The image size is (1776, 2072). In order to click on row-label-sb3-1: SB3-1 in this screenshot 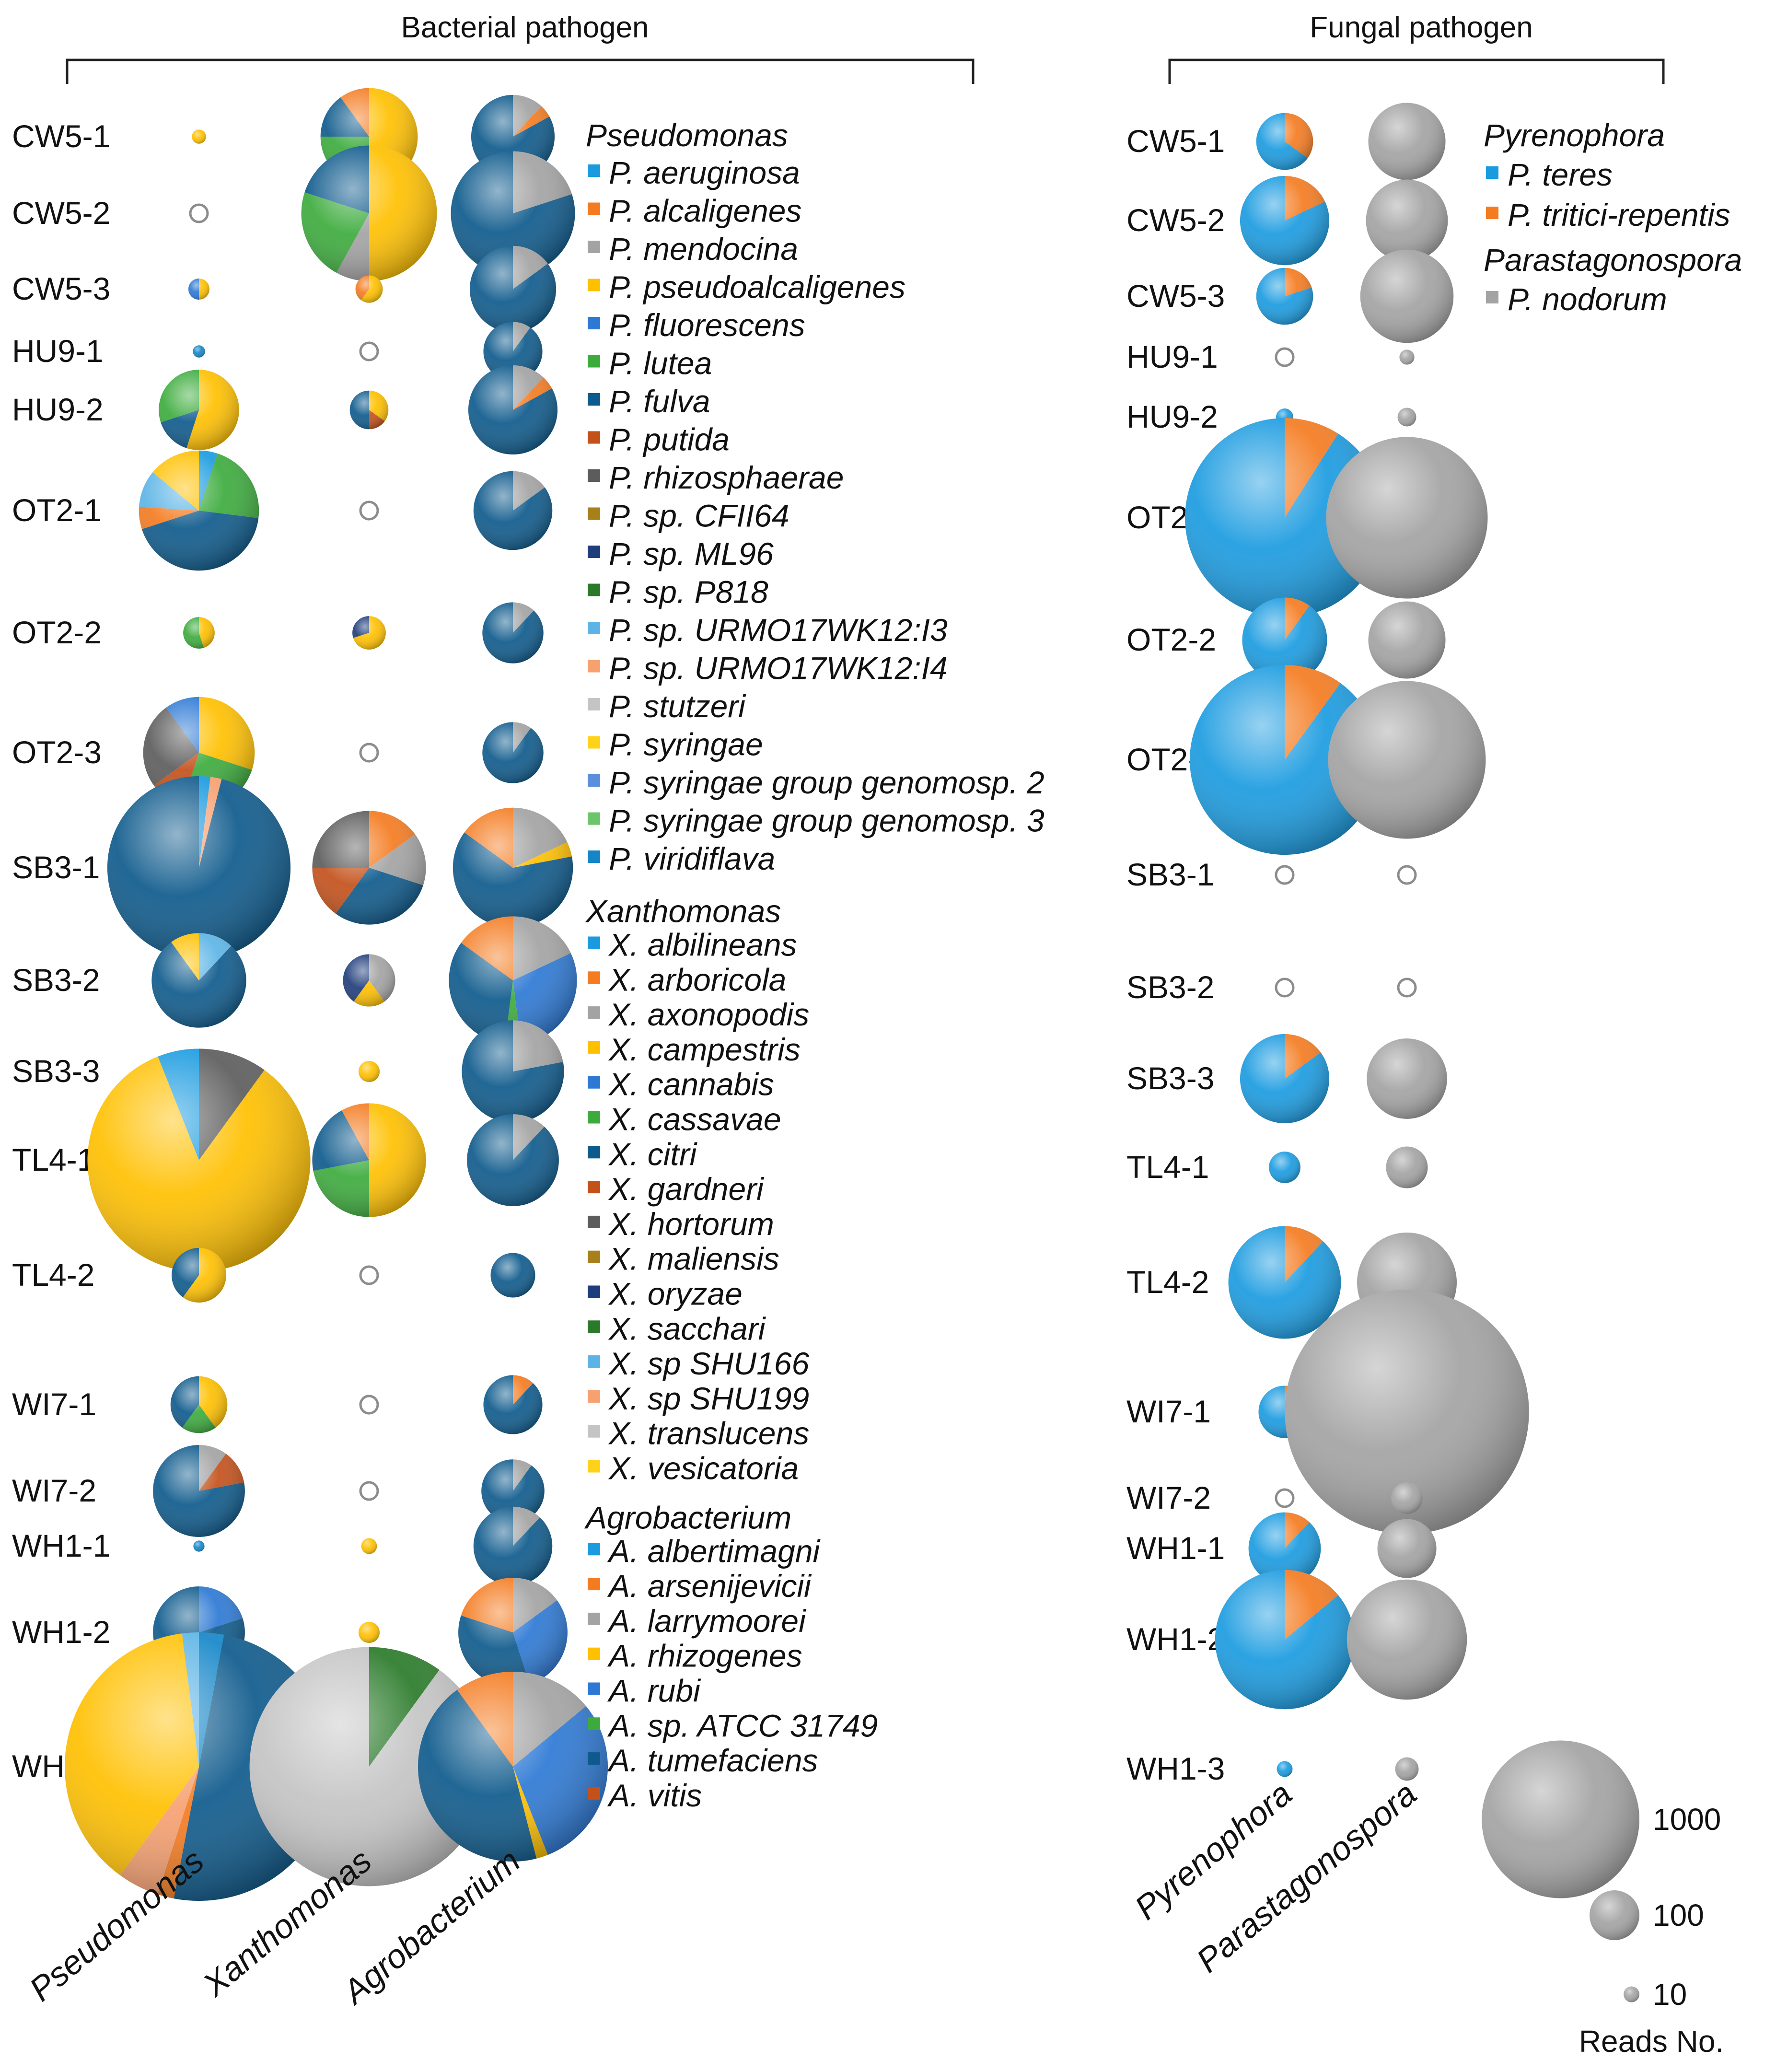, I will do `click(56, 868)`.